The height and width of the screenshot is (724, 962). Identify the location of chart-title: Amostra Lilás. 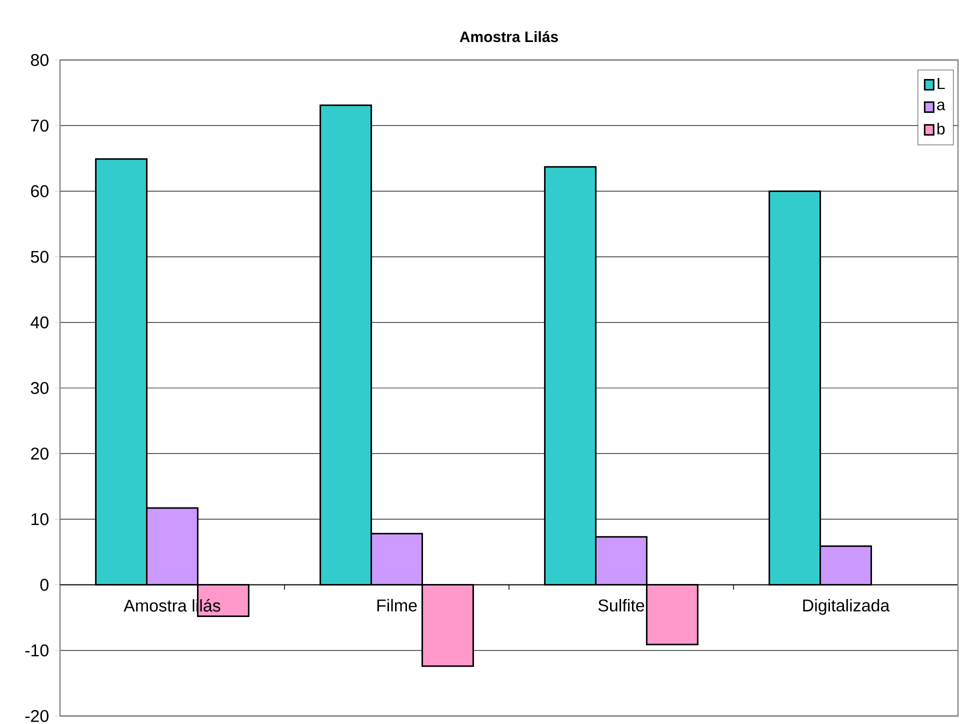
(509, 36).